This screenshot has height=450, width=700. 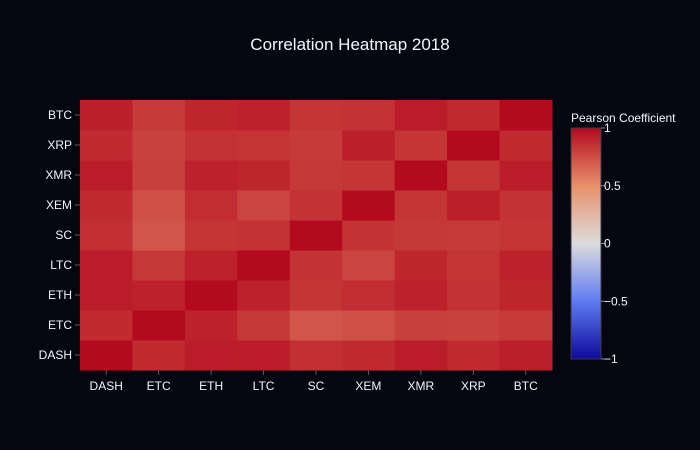 What do you see at coordinates (473, 386) in the screenshot?
I see `x-tick-label: XRP` at bounding box center [473, 386].